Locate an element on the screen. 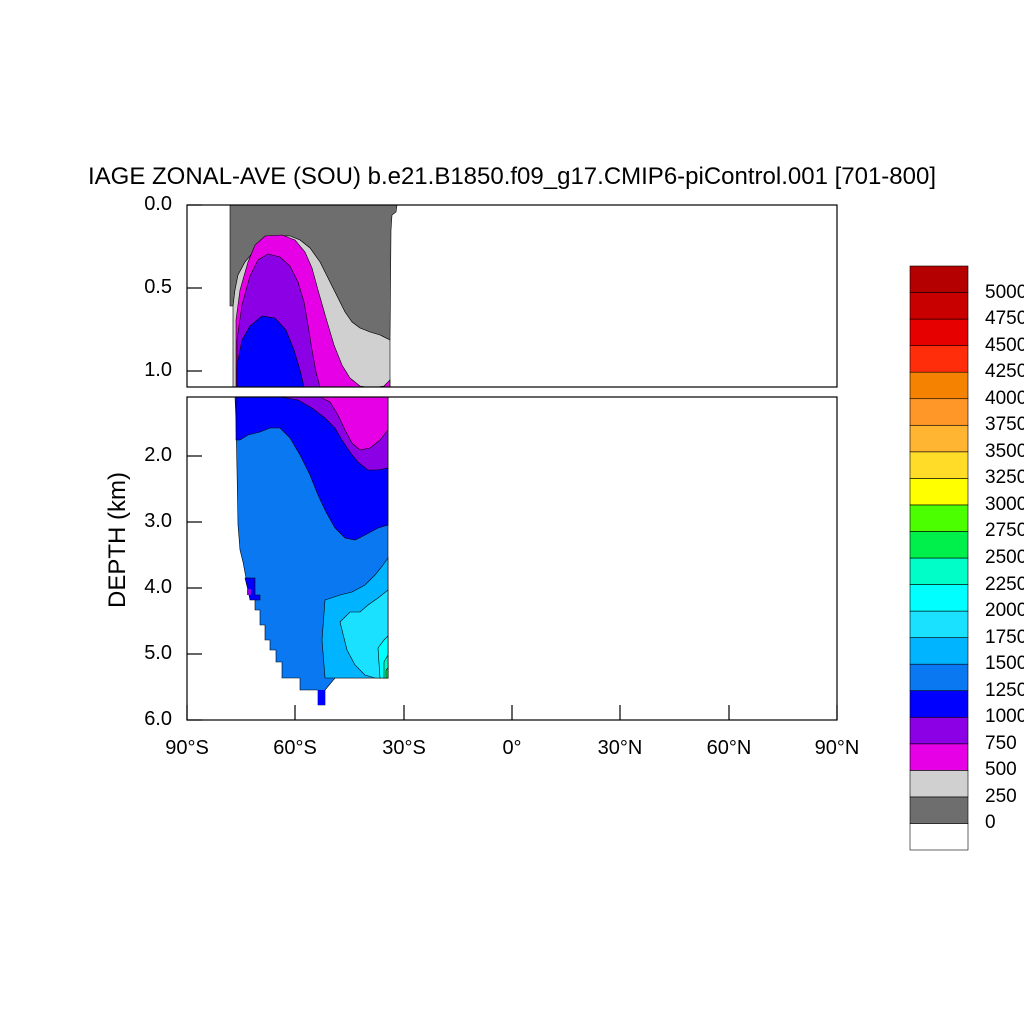 The width and height of the screenshot is (1024, 1024). colorbar-label: 4750 is located at coordinates (1004, 319).